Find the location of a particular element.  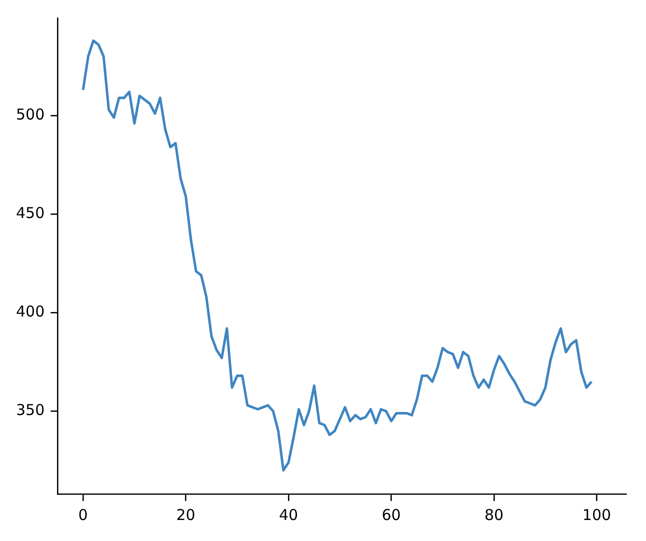

x-tick-label: 0 is located at coordinates (83, 515).